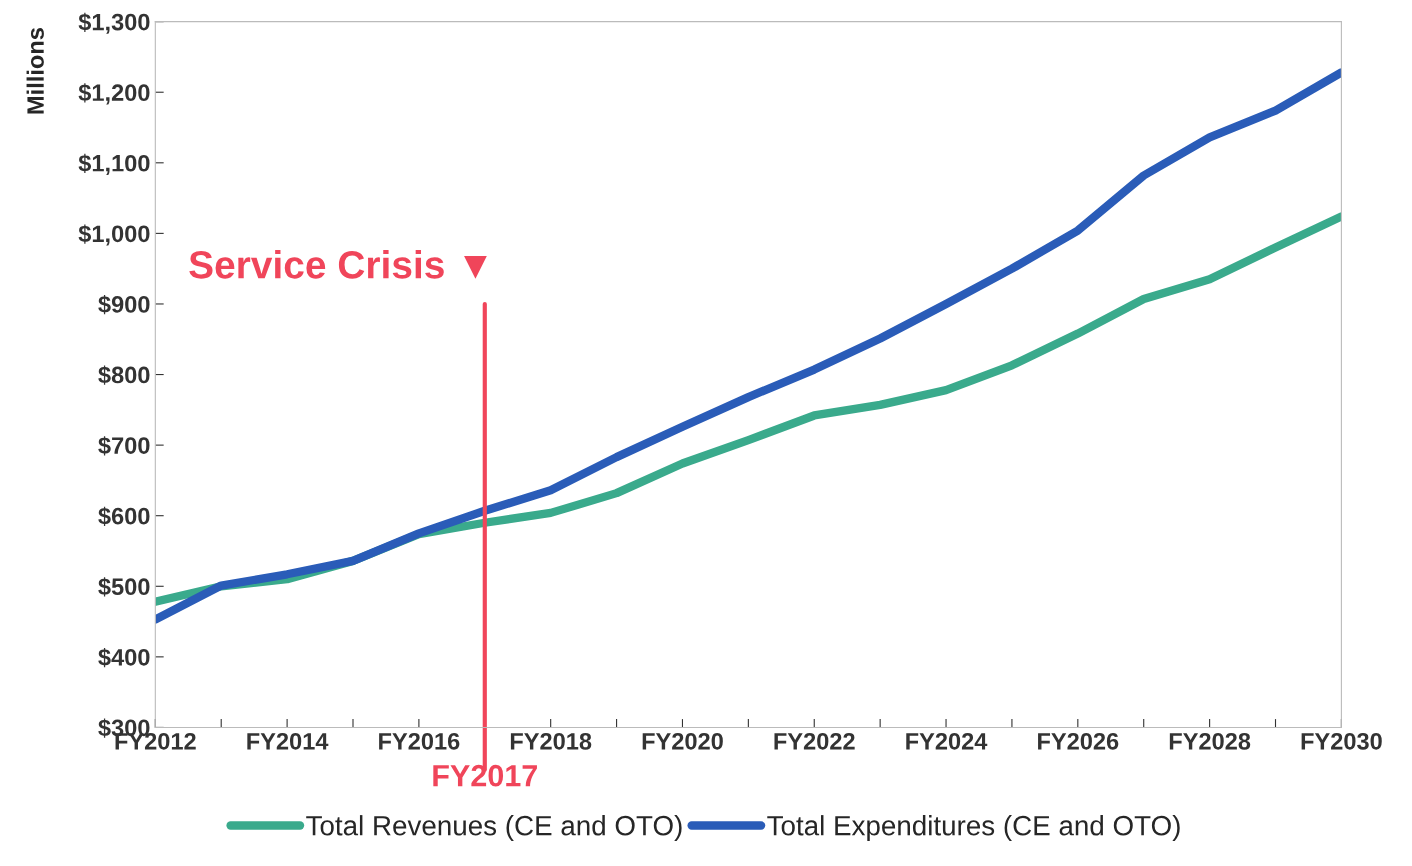  I want to click on legend-label: Total Expenditures (CE and OTO), so click(973, 828).